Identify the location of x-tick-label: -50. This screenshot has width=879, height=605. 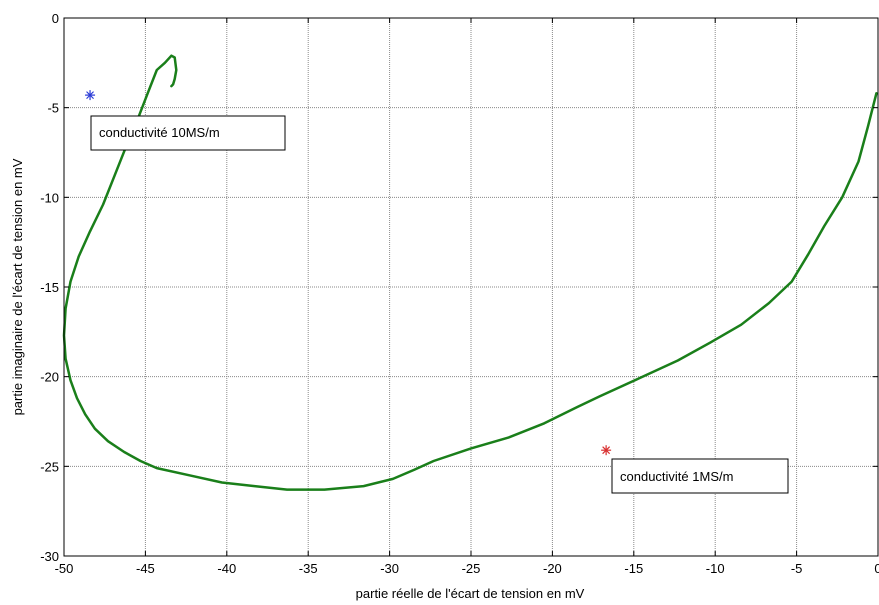
(64, 568).